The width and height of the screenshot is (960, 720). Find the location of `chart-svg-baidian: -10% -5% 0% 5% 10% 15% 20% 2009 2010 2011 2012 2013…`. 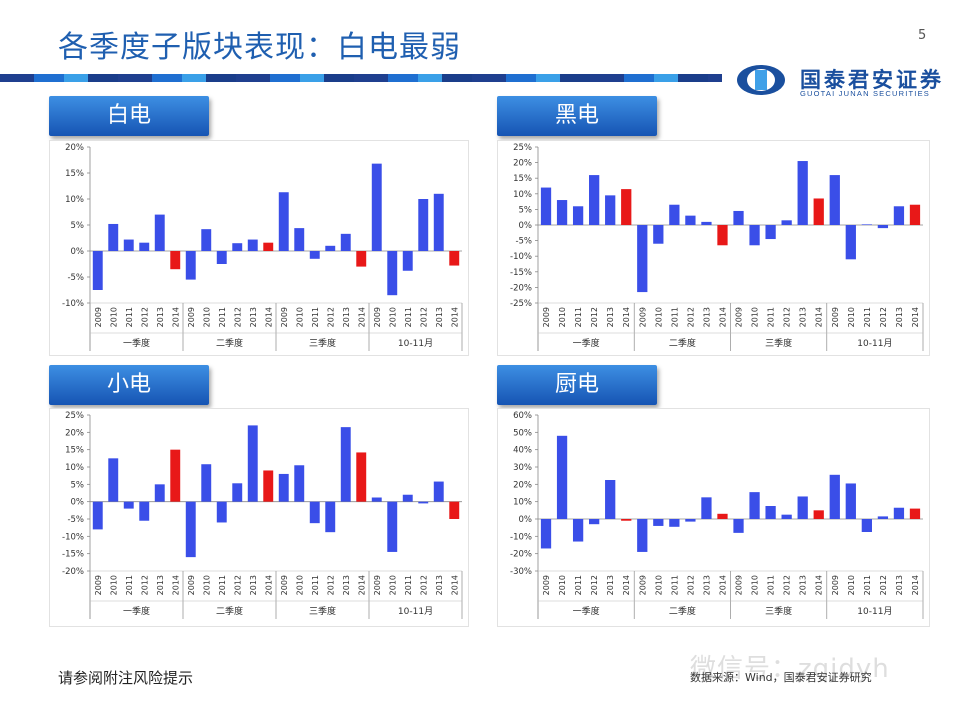

chart-svg-baidian: -10% -5% 0% 5% 10% 15% 20% 2009 2010 2011 2012 2013… is located at coordinates (262, 247).